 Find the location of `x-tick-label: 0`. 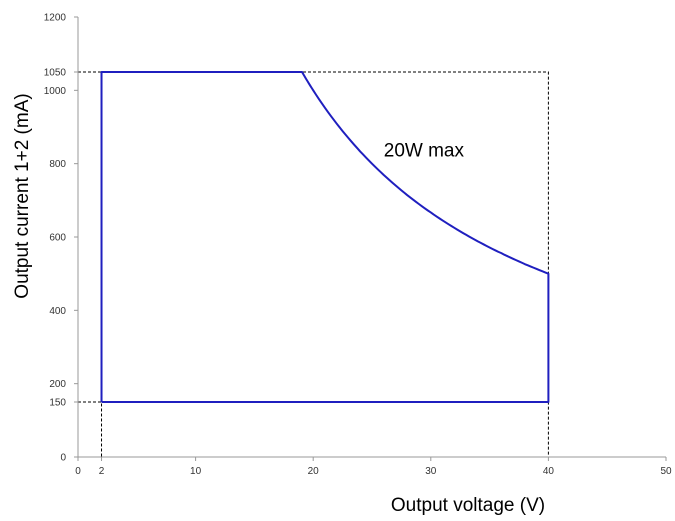

x-tick-label: 0 is located at coordinates (78, 471).